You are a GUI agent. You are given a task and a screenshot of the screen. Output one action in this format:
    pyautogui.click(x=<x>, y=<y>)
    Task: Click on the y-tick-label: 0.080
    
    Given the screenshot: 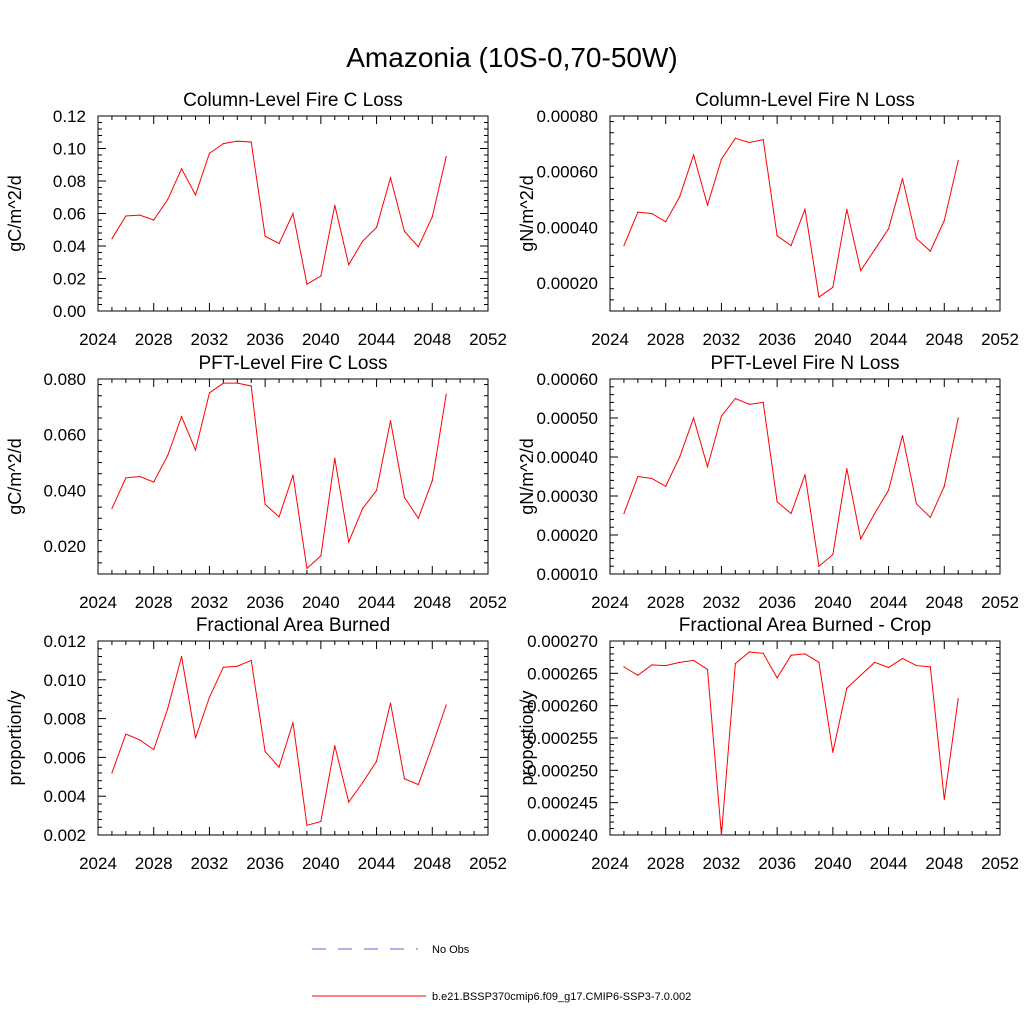 What is the action you would take?
    pyautogui.click(x=64, y=379)
    